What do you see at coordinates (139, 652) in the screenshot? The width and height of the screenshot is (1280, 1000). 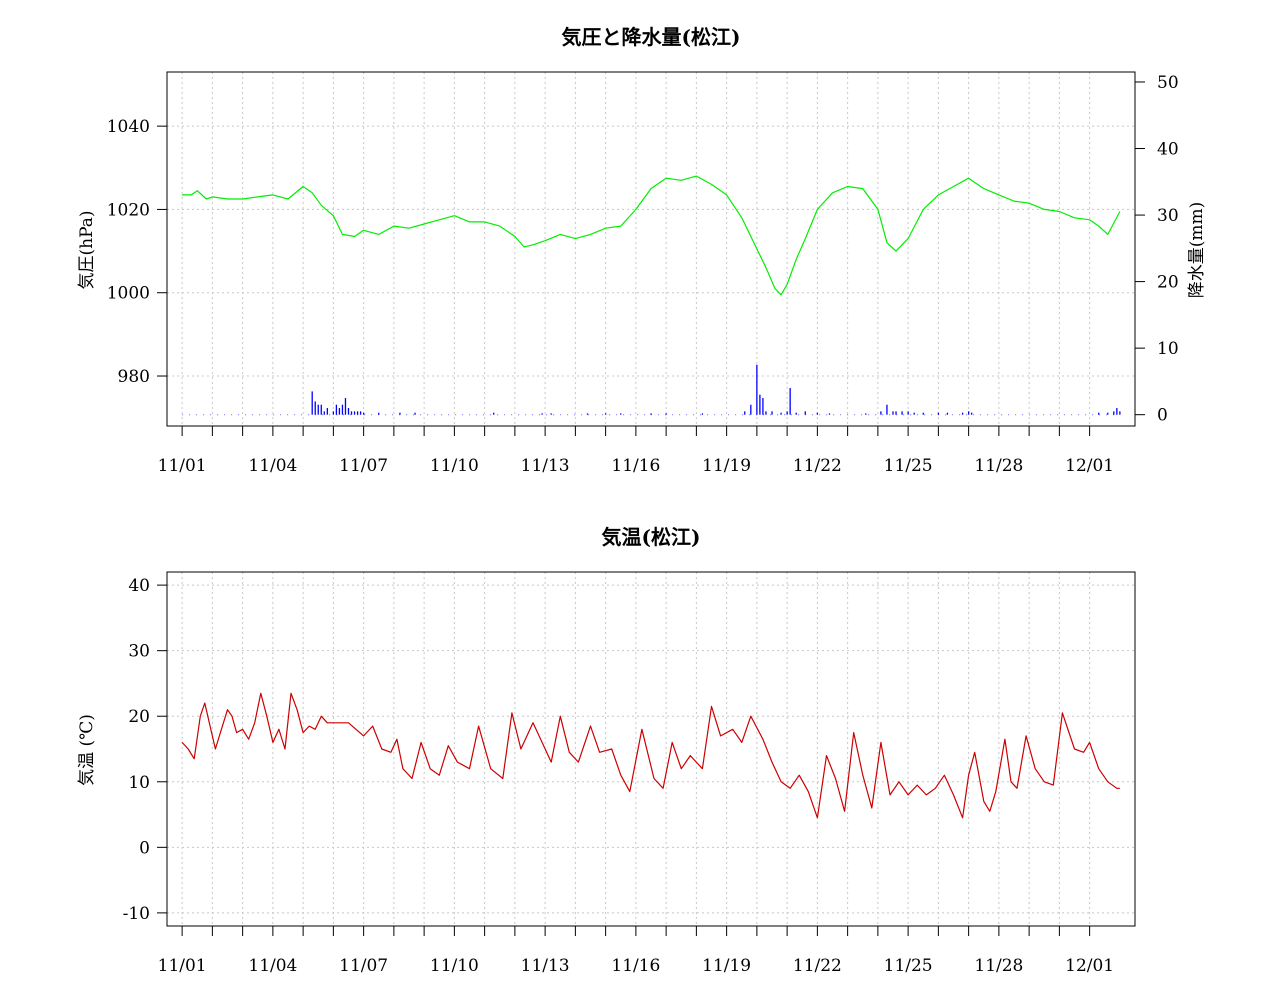 I see `y-tick-label: 30` at bounding box center [139, 652].